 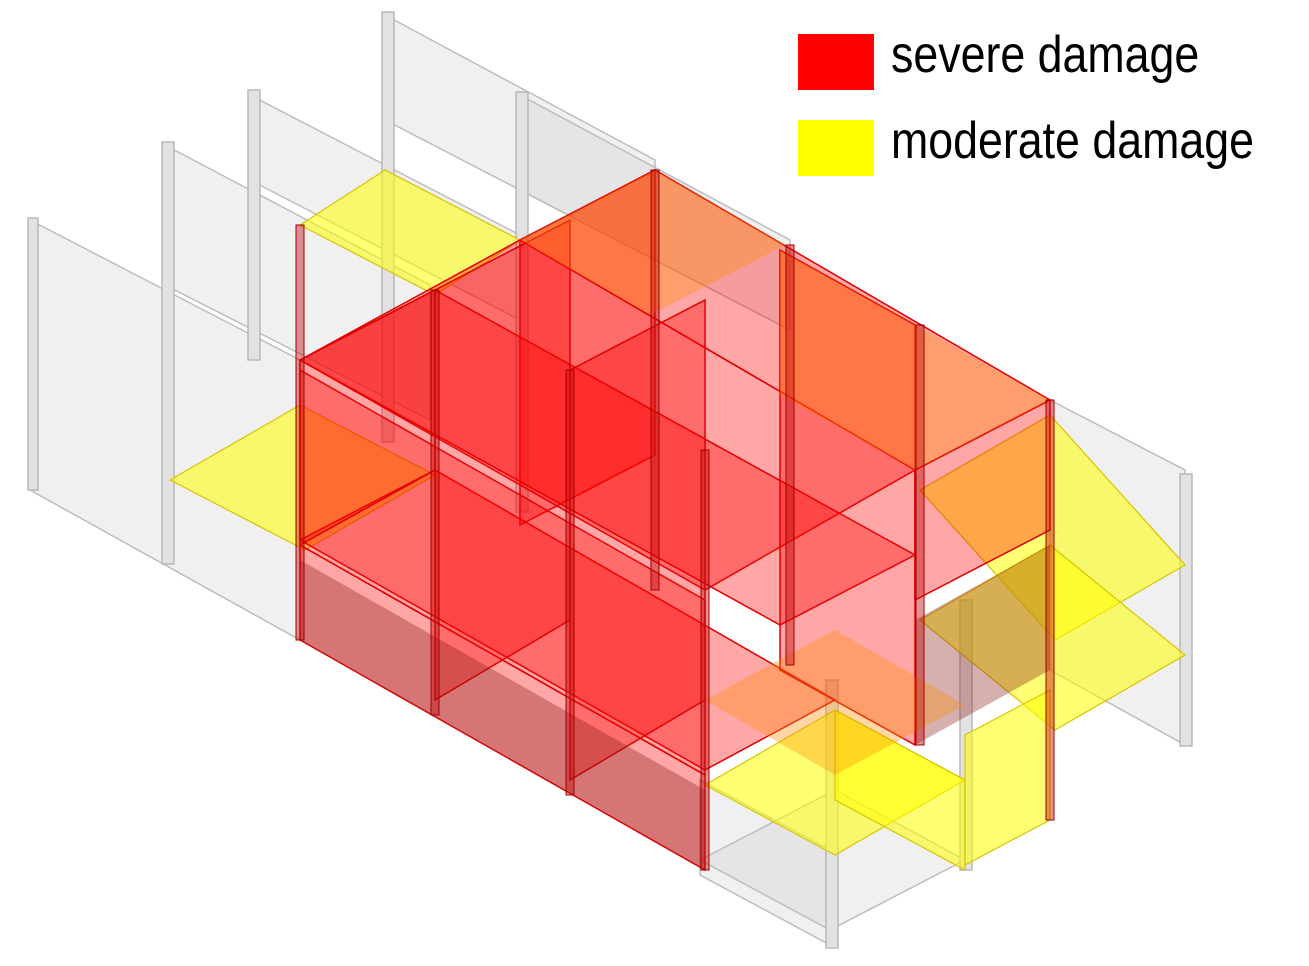 I want to click on moderate-swatch, so click(x=836, y=148).